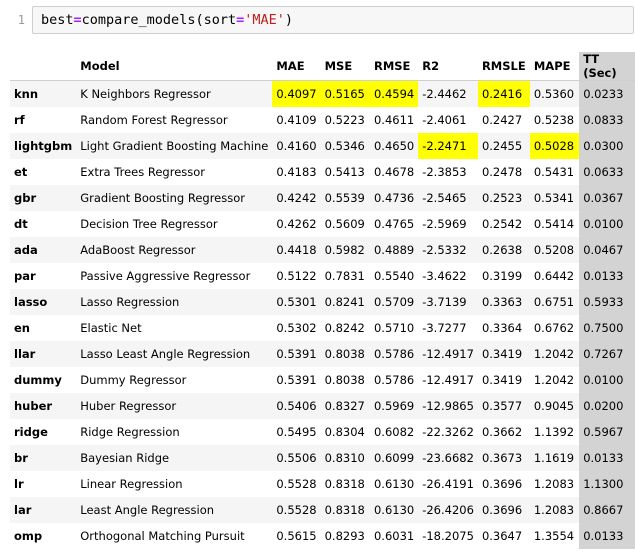 The width and height of the screenshot is (635, 558). What do you see at coordinates (607, 66) in the screenshot?
I see `header-tt-sec: TT (Sec)` at bounding box center [607, 66].